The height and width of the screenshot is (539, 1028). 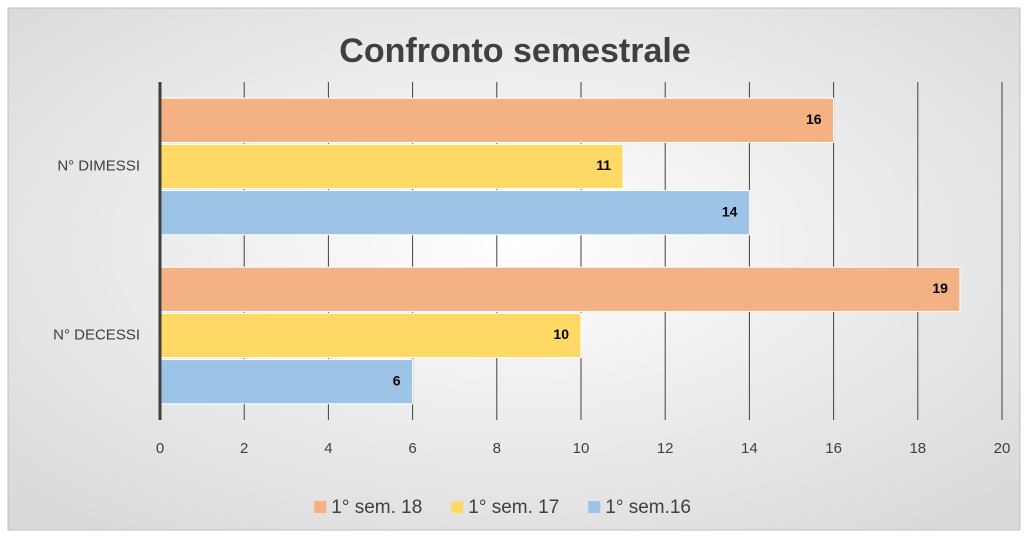 I want to click on x-tick-label: 20, so click(x=1002, y=448).